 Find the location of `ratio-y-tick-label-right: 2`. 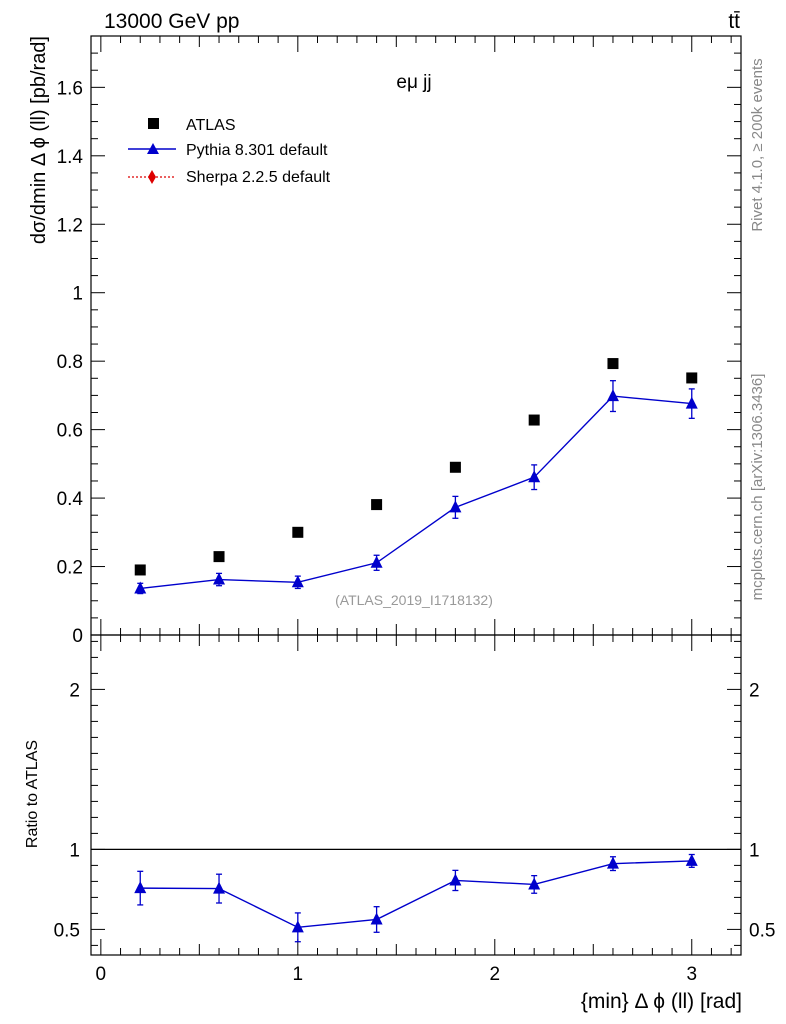

ratio-y-tick-label-right: 2 is located at coordinates (754, 690).